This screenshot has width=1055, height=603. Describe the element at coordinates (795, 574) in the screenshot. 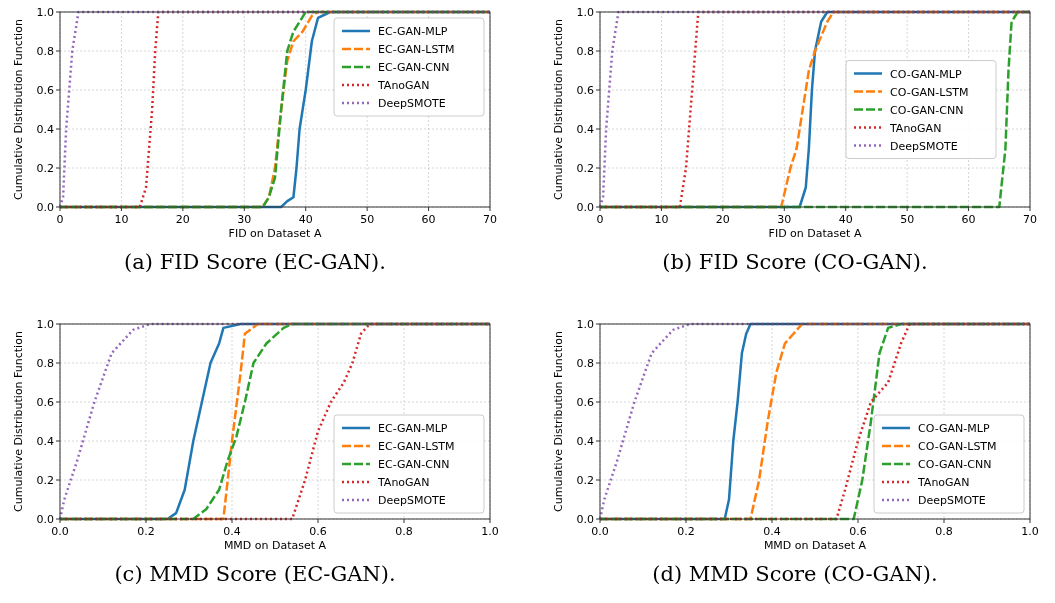

I see `text: (d) MMD Score (CO-GAN).` at that location.